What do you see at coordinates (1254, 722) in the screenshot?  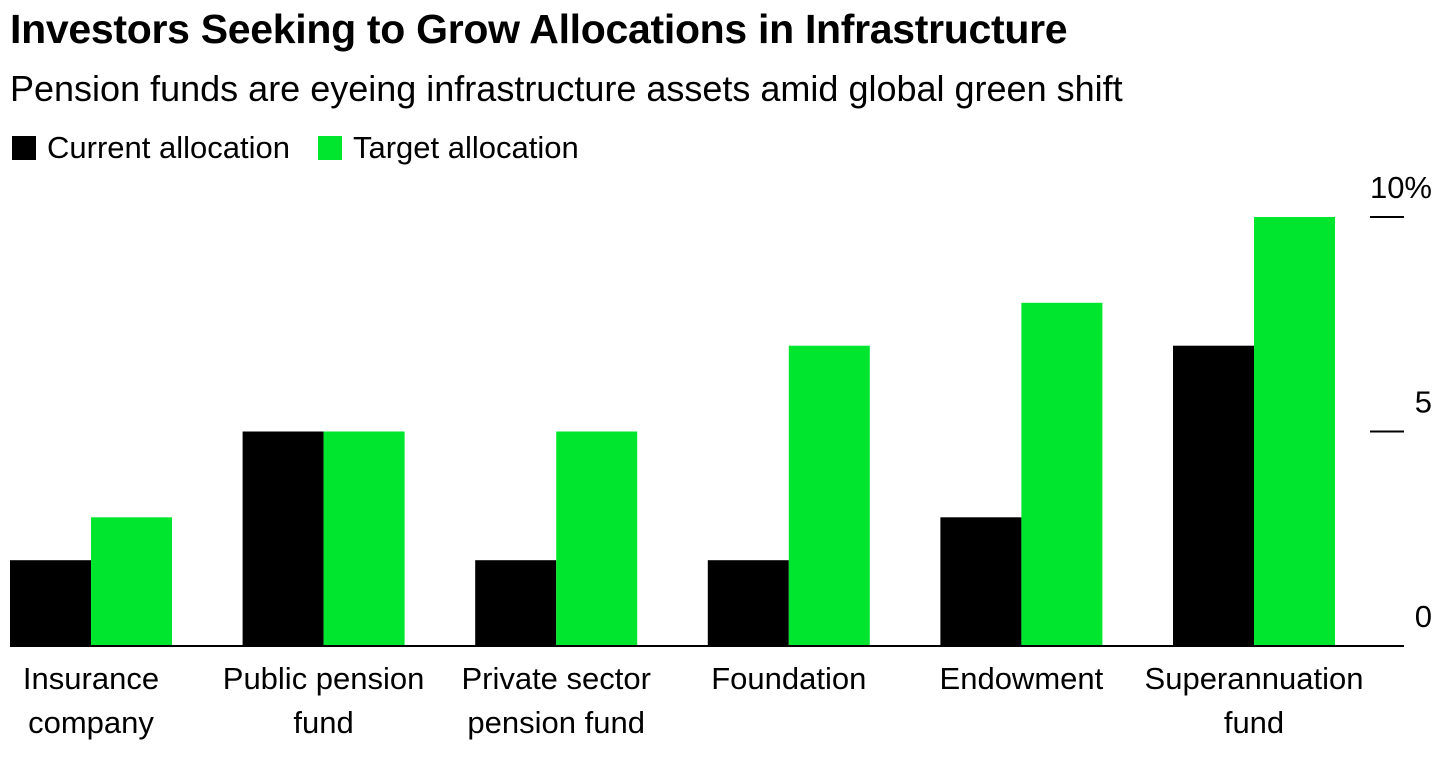 I see `category-label-5-1: fund` at bounding box center [1254, 722].